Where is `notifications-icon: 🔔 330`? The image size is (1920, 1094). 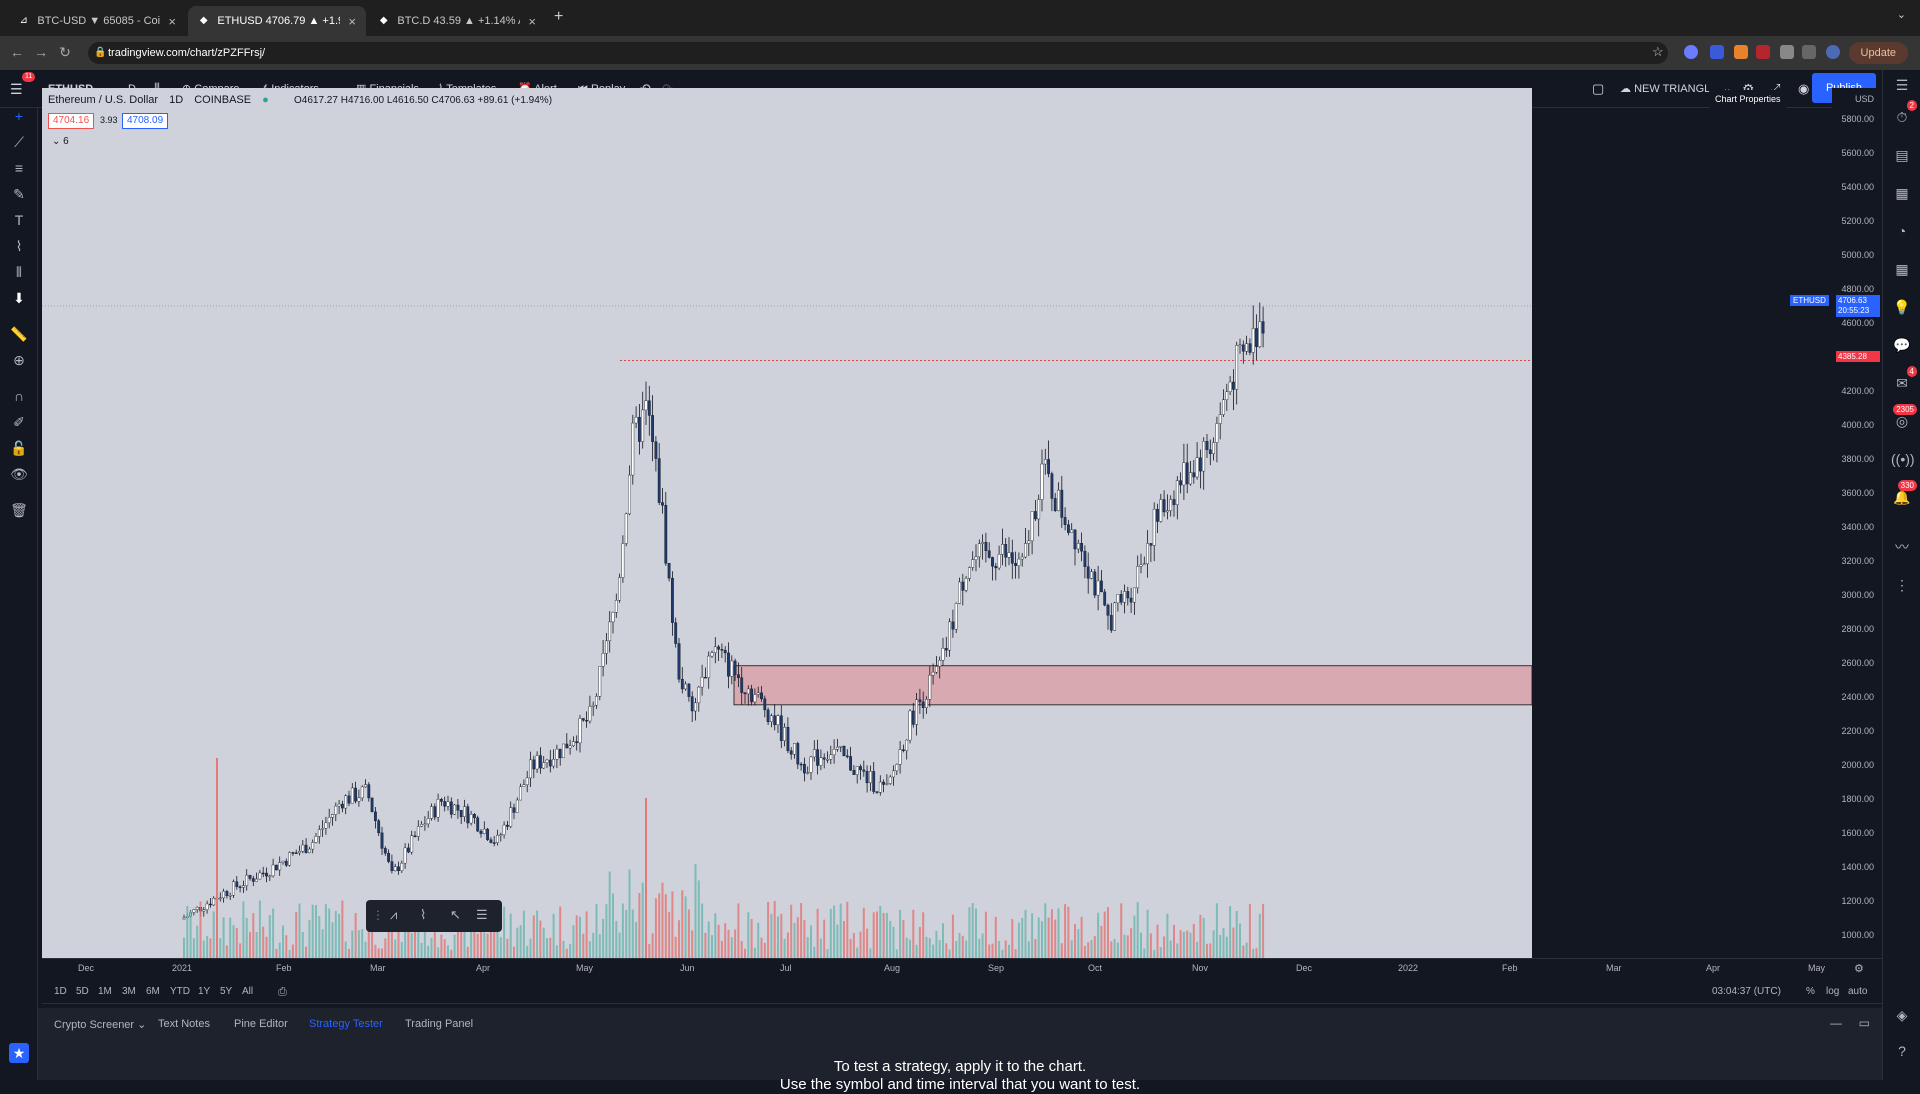 notifications-icon: 🔔 330 is located at coordinates (1904, 494).